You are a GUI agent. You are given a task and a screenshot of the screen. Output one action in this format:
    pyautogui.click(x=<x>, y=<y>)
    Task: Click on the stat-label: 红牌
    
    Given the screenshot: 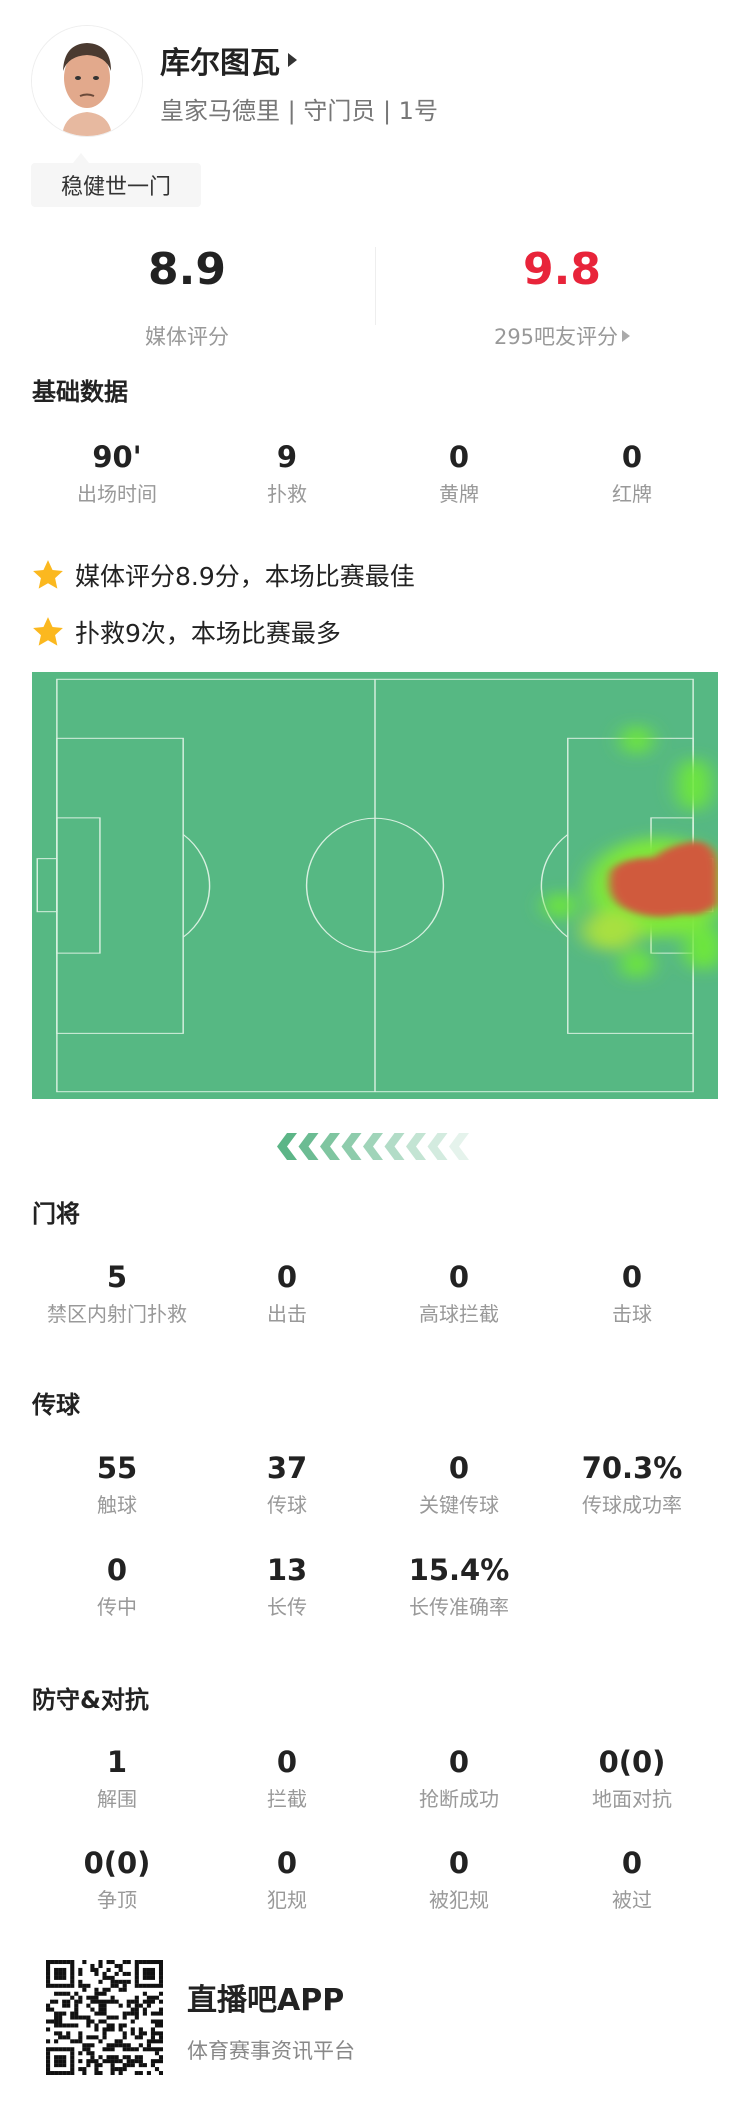 What is the action you would take?
    pyautogui.click(x=632, y=494)
    